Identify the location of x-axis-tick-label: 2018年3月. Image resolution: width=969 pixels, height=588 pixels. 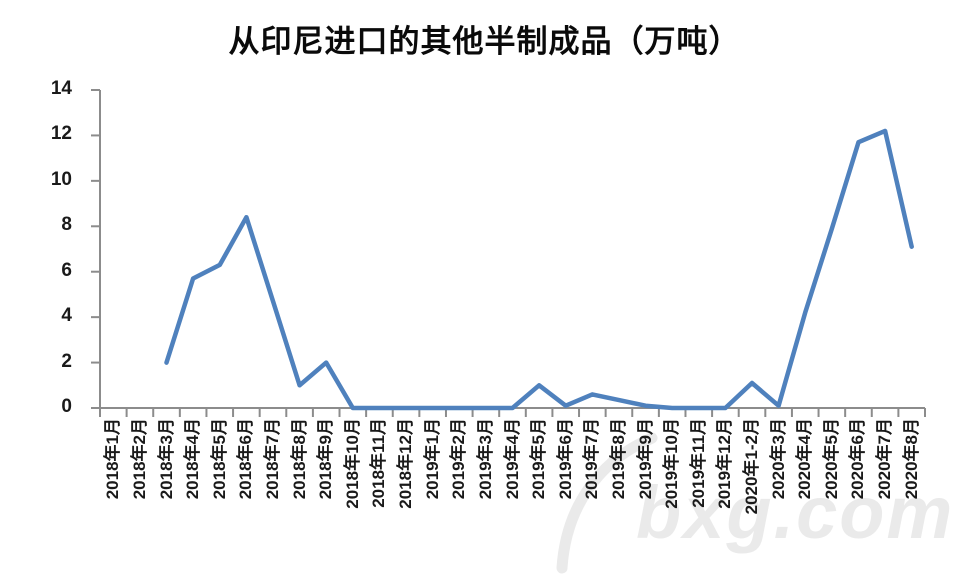
(166, 459).